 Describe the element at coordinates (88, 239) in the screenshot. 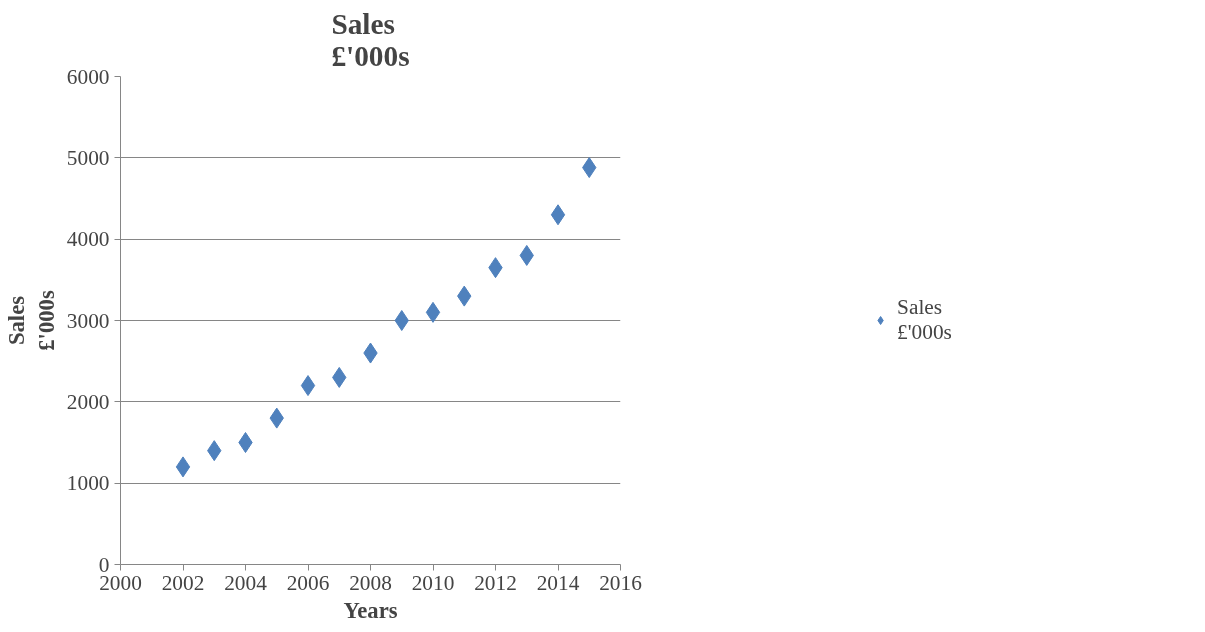

I see `y-tick-label: 4000` at that location.